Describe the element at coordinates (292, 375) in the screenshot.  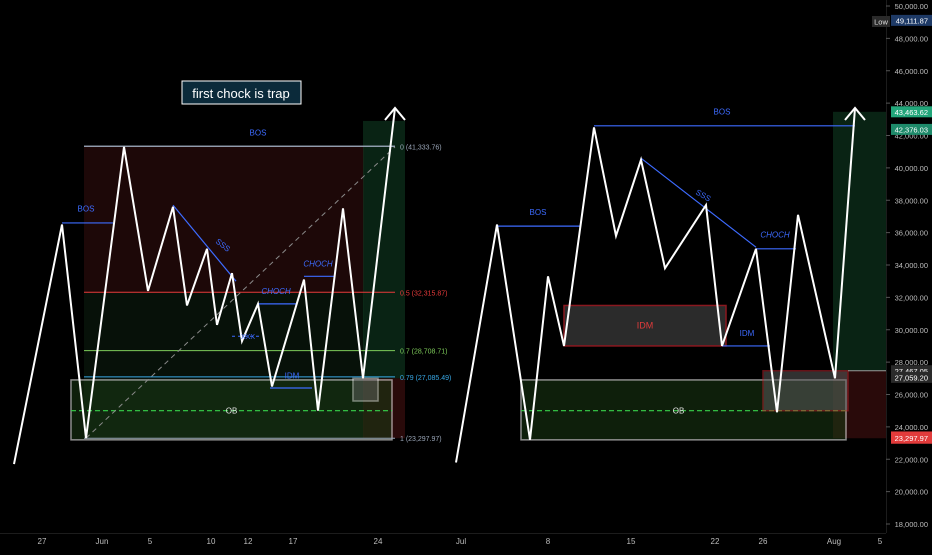
I see `structure-label: IDM` at that location.